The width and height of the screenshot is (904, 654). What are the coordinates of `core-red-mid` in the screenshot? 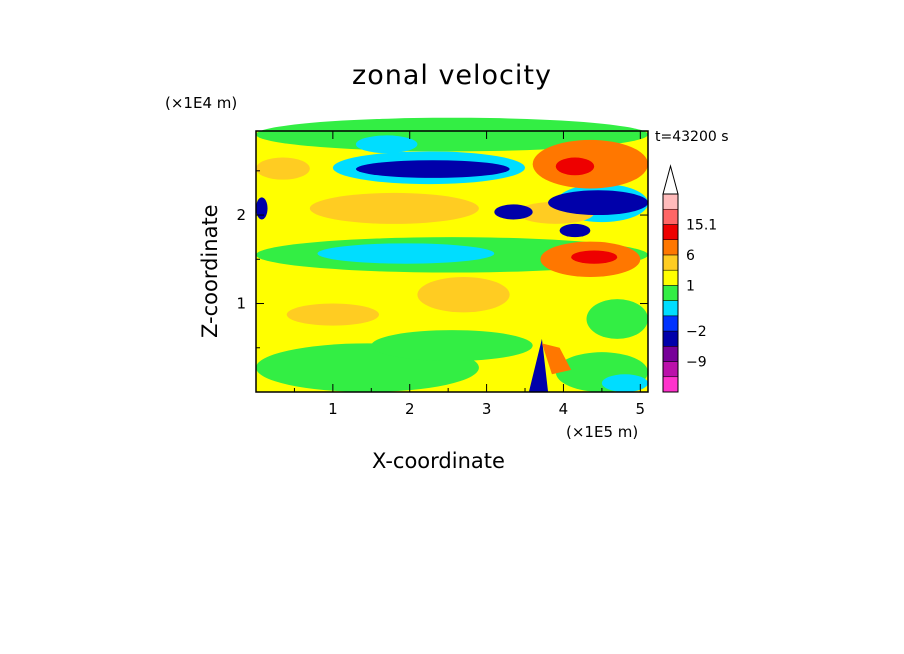 It's located at (594, 257).